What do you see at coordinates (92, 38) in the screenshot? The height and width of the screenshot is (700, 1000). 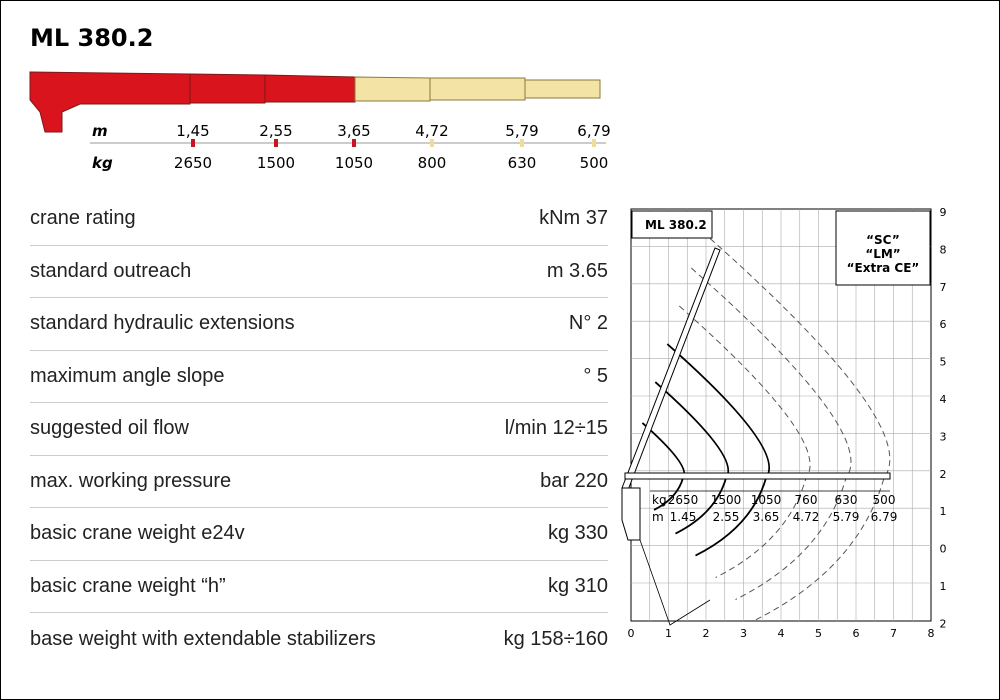 I see `title: ML 380.2` at bounding box center [92, 38].